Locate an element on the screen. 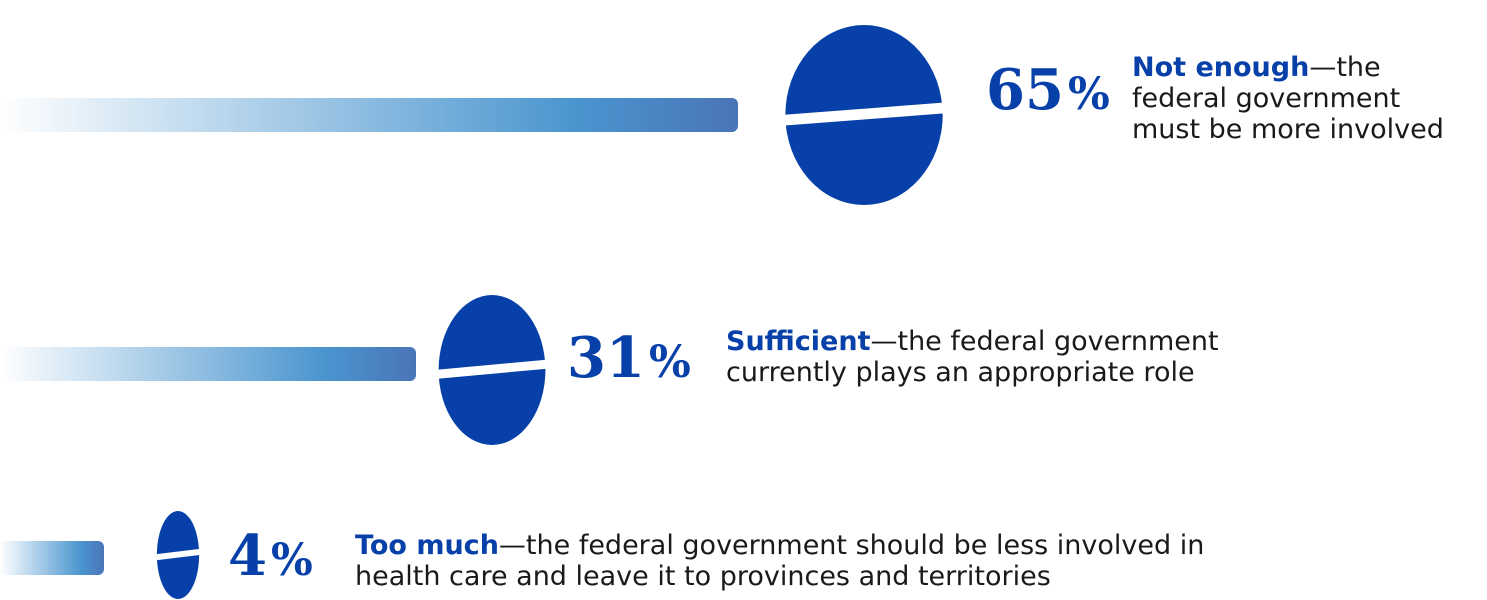  description-line: —the federal government is located at coordinates (1044, 341).